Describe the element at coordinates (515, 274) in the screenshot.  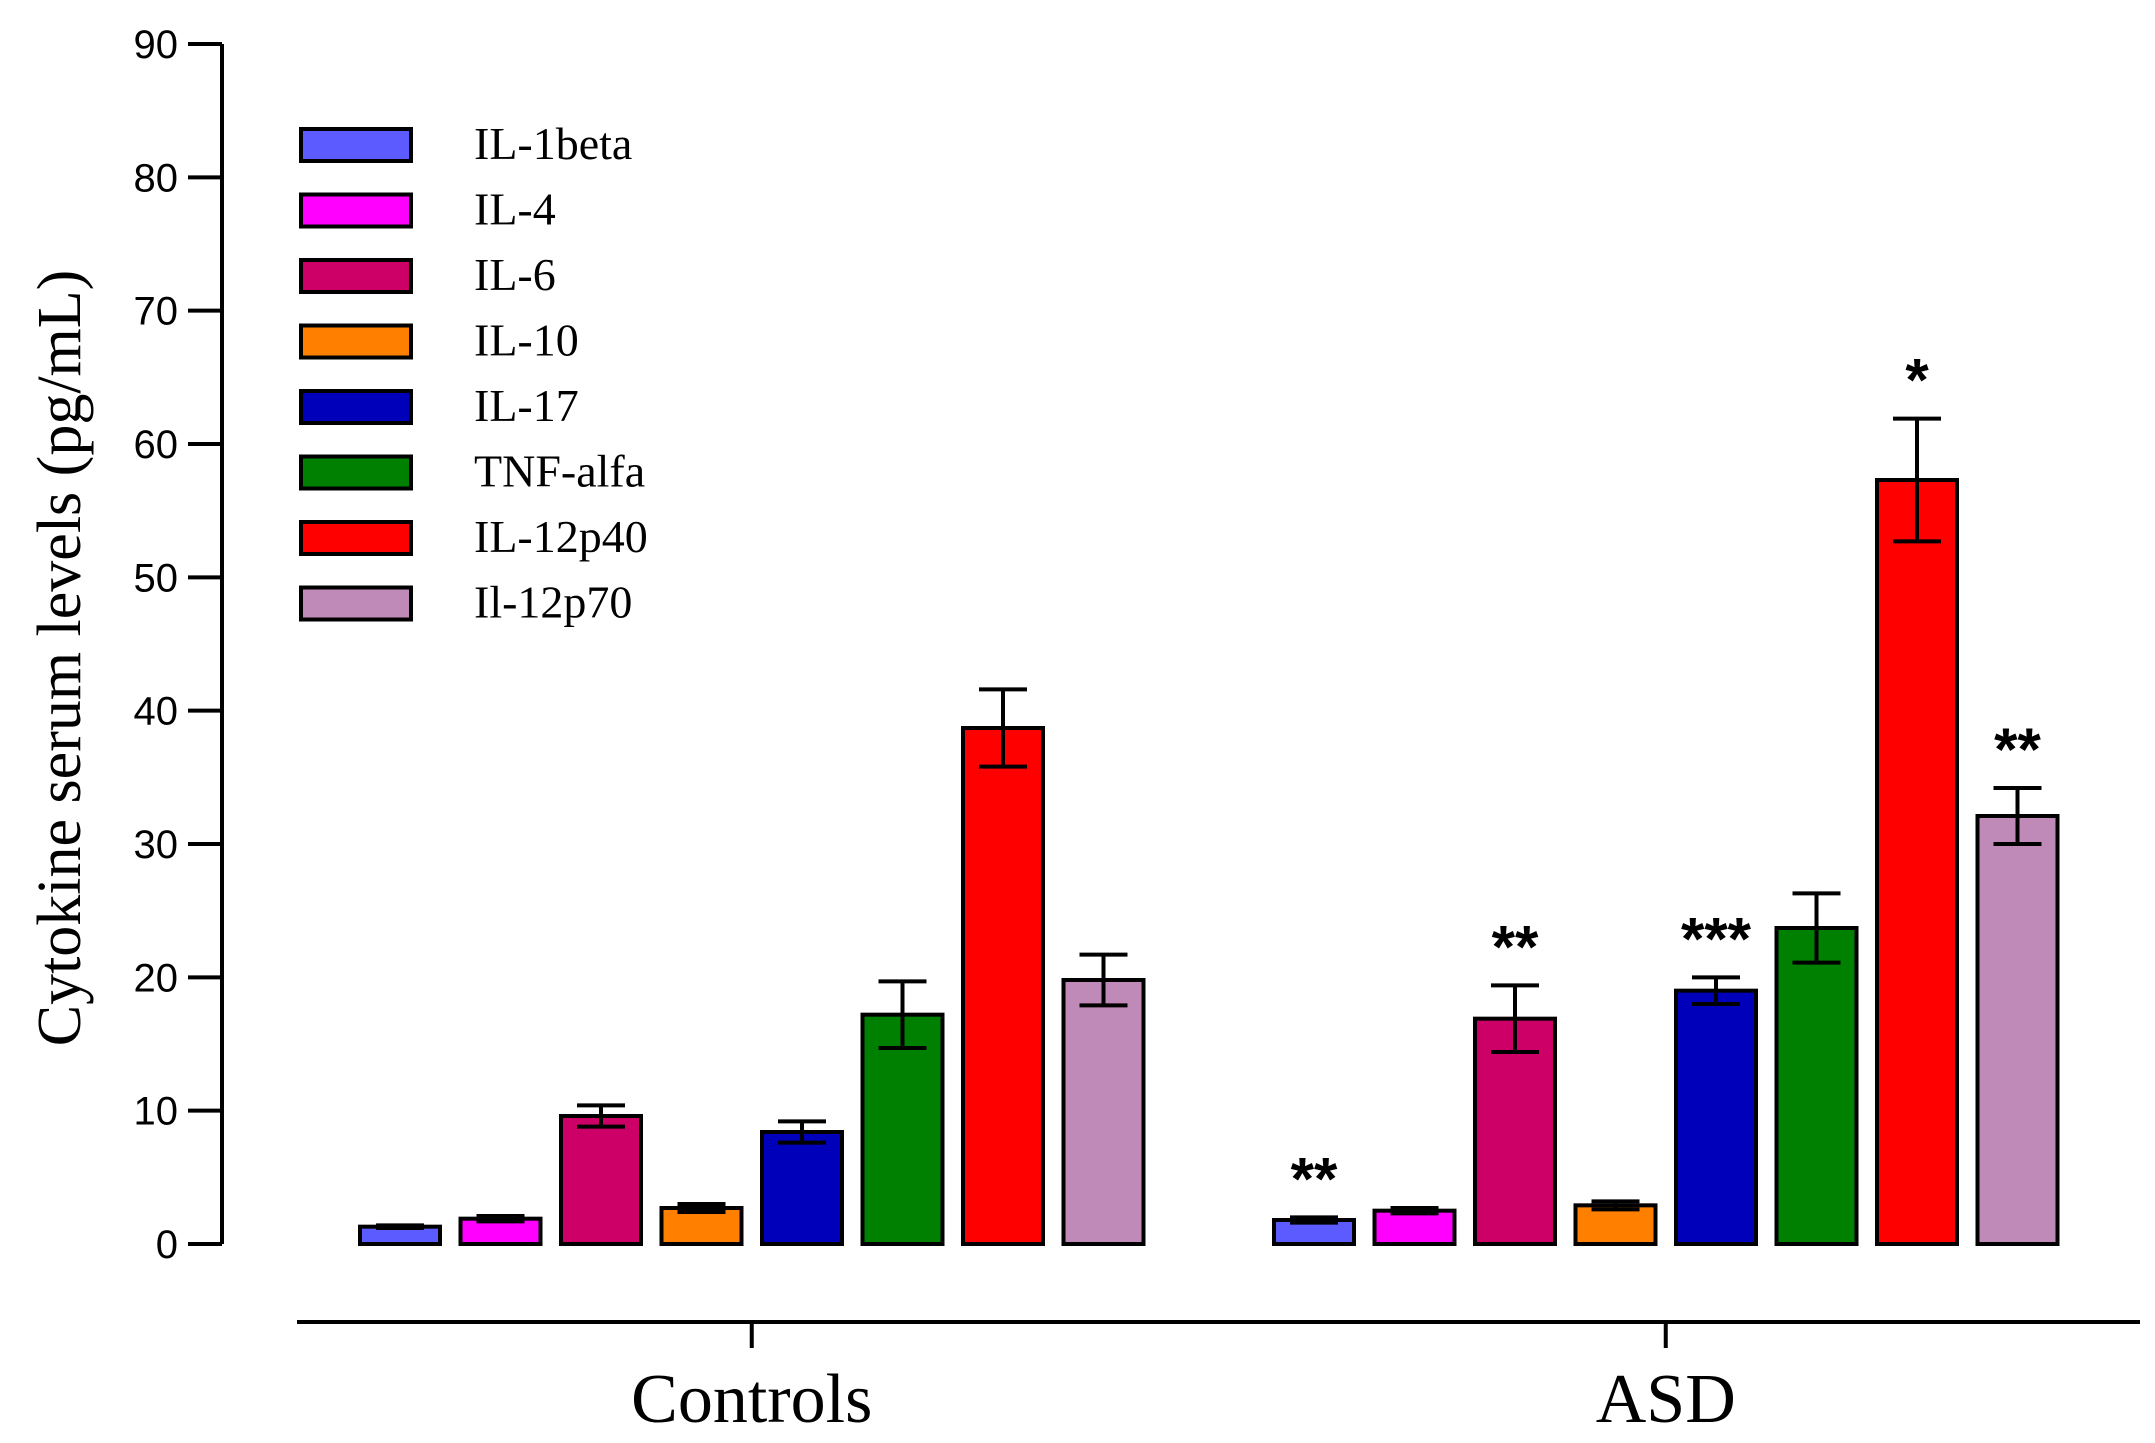
I see `legend-label: IL-6` at that location.